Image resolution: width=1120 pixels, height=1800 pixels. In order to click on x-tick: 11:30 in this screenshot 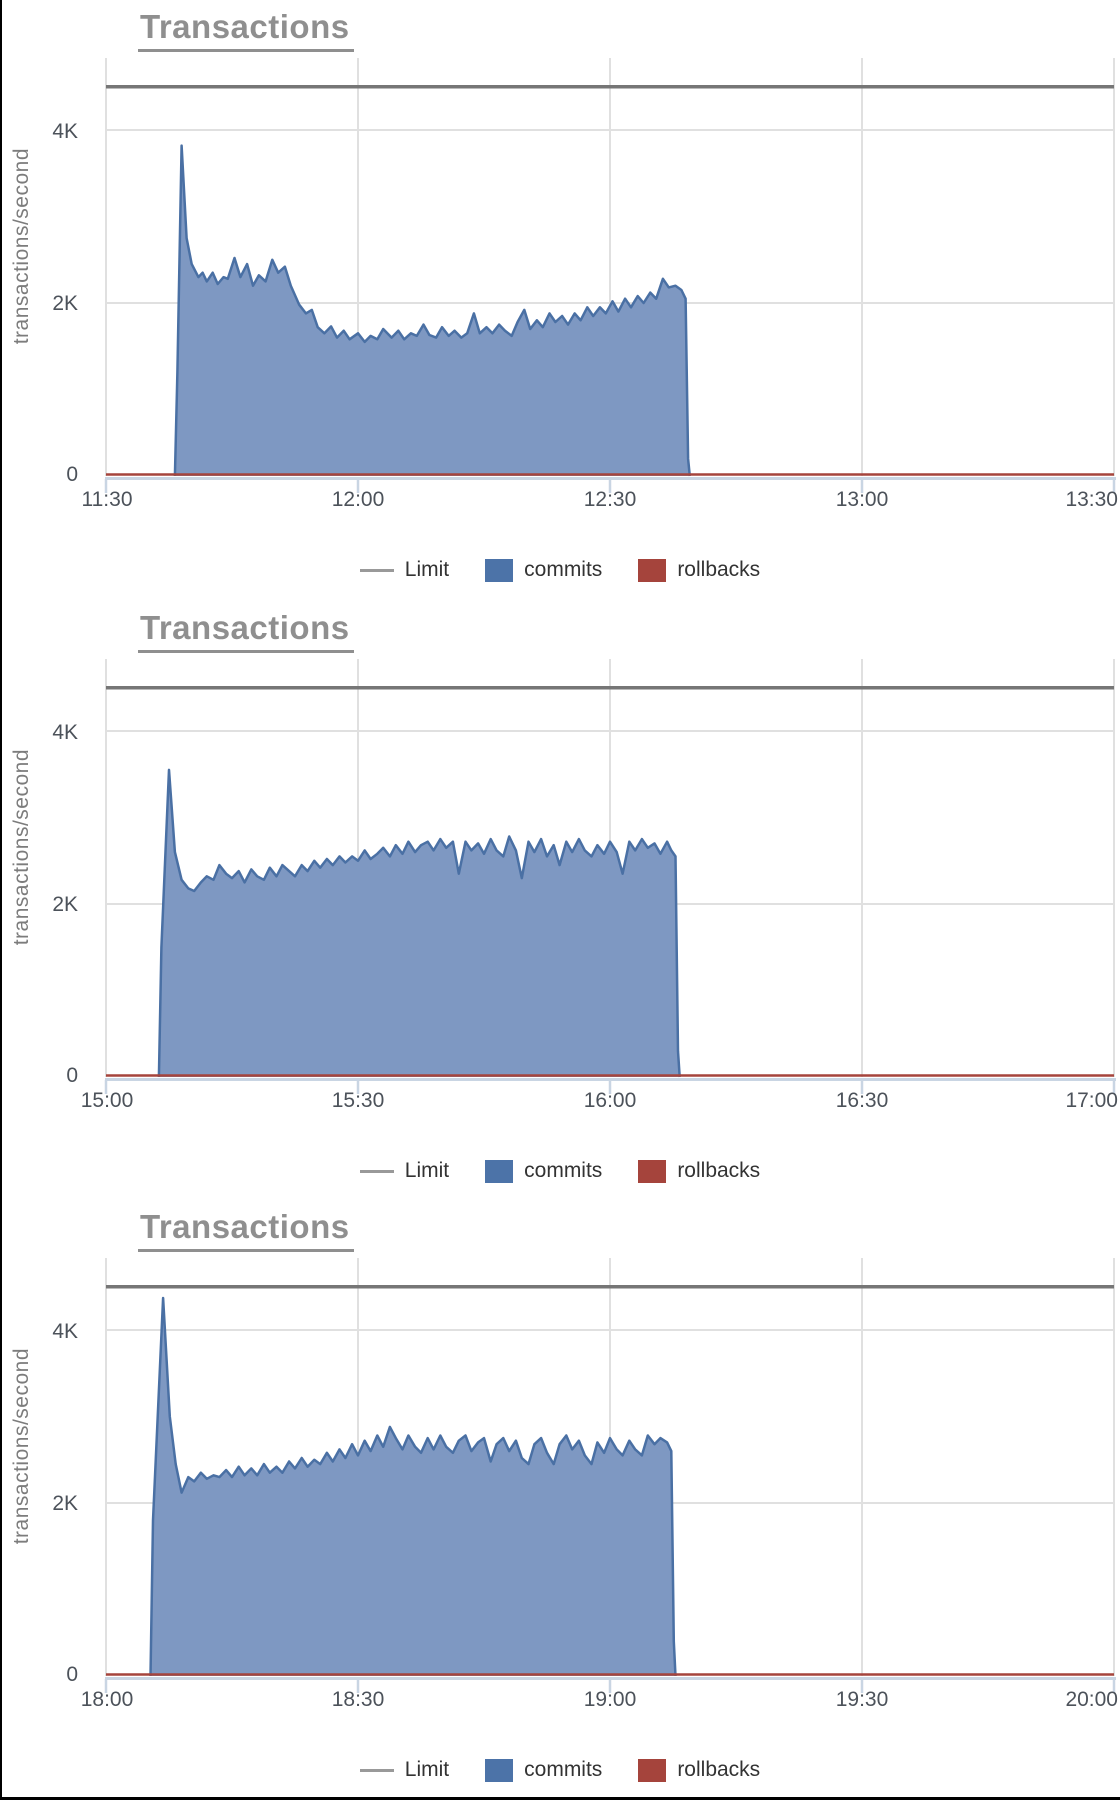, I will do `click(107, 499)`.